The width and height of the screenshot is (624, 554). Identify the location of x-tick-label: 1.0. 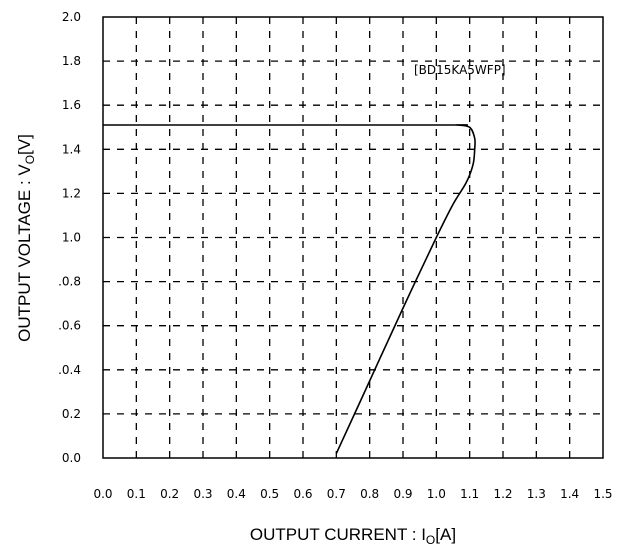
(436, 494).